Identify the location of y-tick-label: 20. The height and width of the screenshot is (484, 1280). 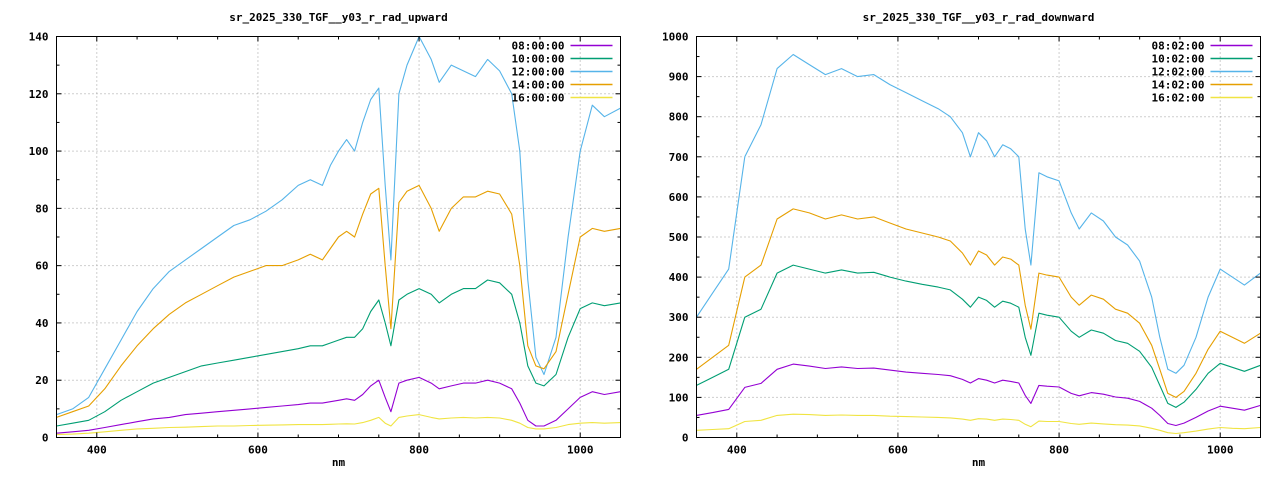
(41, 380).